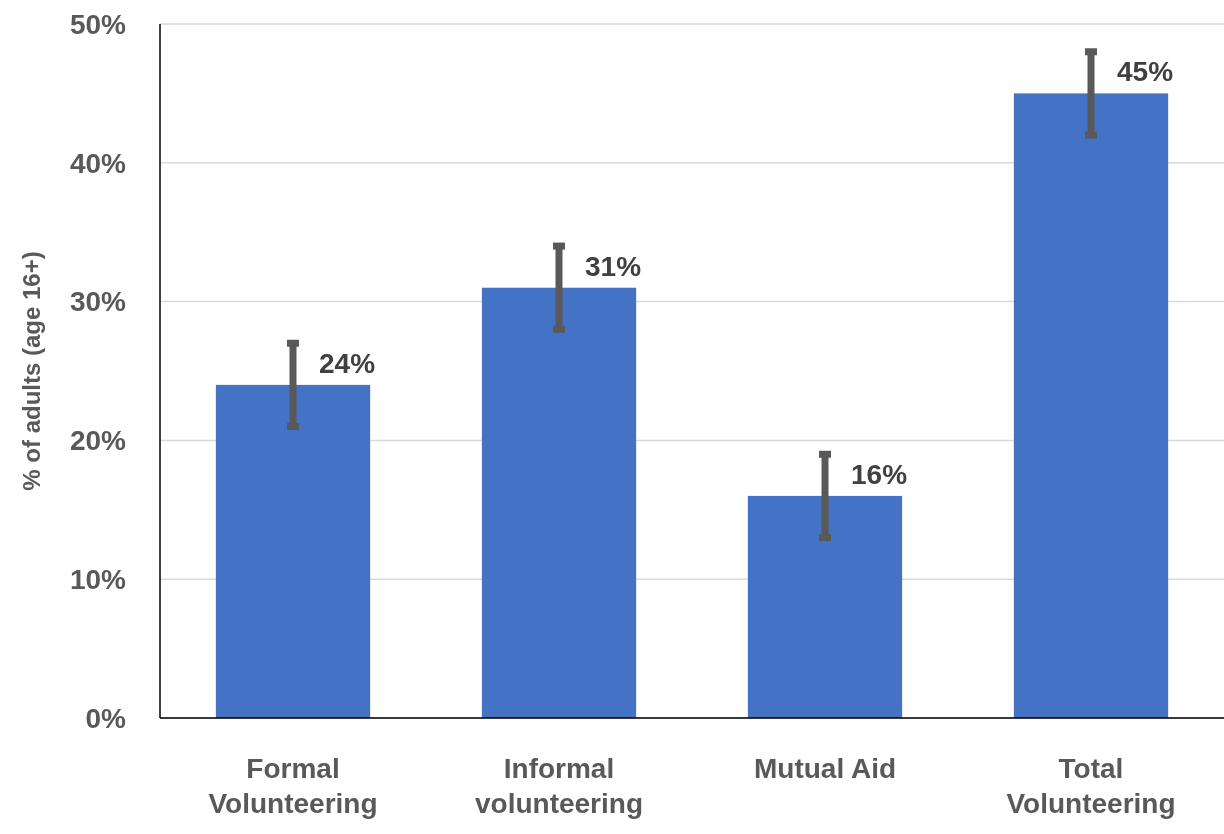 The image size is (1224, 834). What do you see at coordinates (879, 474) in the screenshot?
I see `data-label: 16%` at bounding box center [879, 474].